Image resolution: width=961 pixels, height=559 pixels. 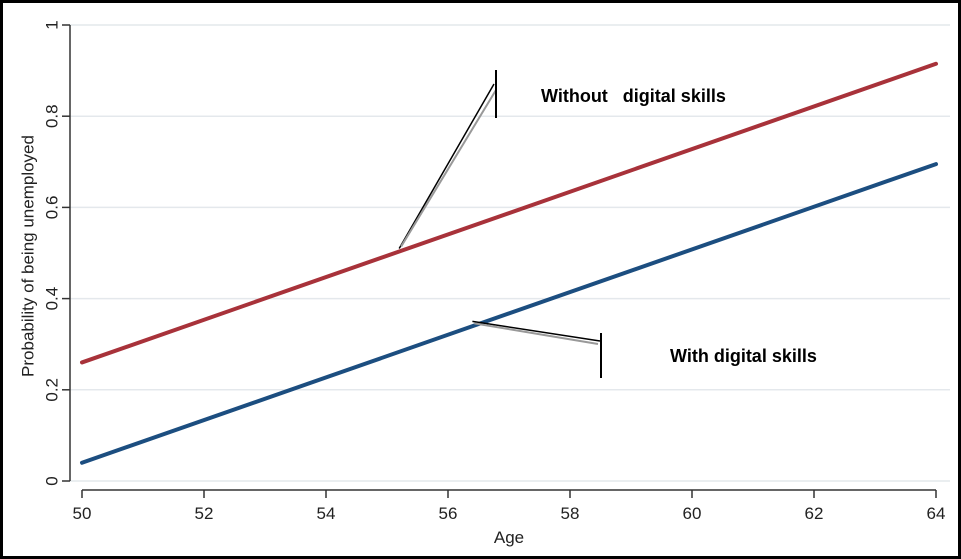 What do you see at coordinates (814, 513) in the screenshot?
I see `x-tick-label: 62` at bounding box center [814, 513].